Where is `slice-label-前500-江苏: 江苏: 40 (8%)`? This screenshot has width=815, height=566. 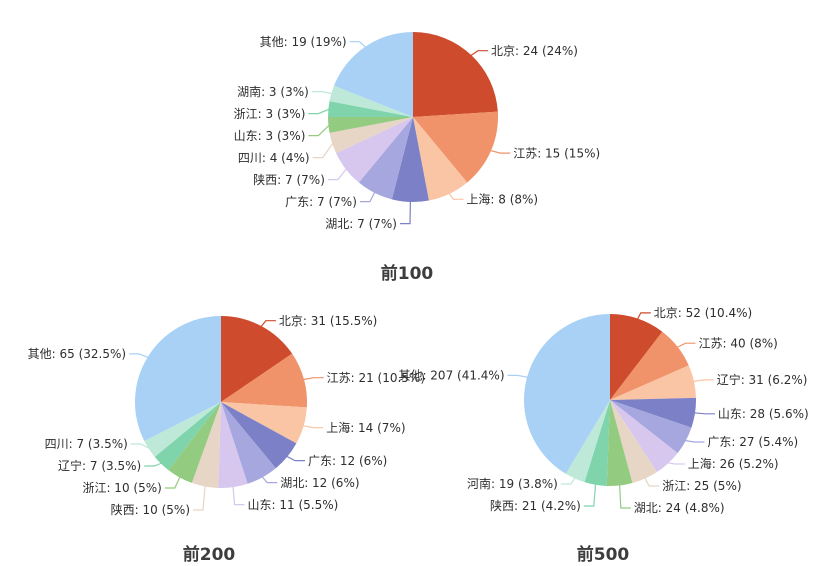 slice-label-前500-江苏: 江苏: 40 (8%) is located at coordinates (738, 343).